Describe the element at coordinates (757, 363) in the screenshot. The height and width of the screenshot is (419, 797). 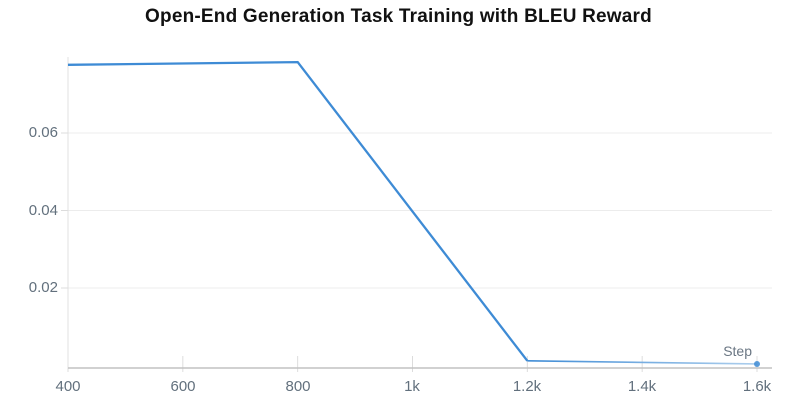
I see `series-end-point` at that location.